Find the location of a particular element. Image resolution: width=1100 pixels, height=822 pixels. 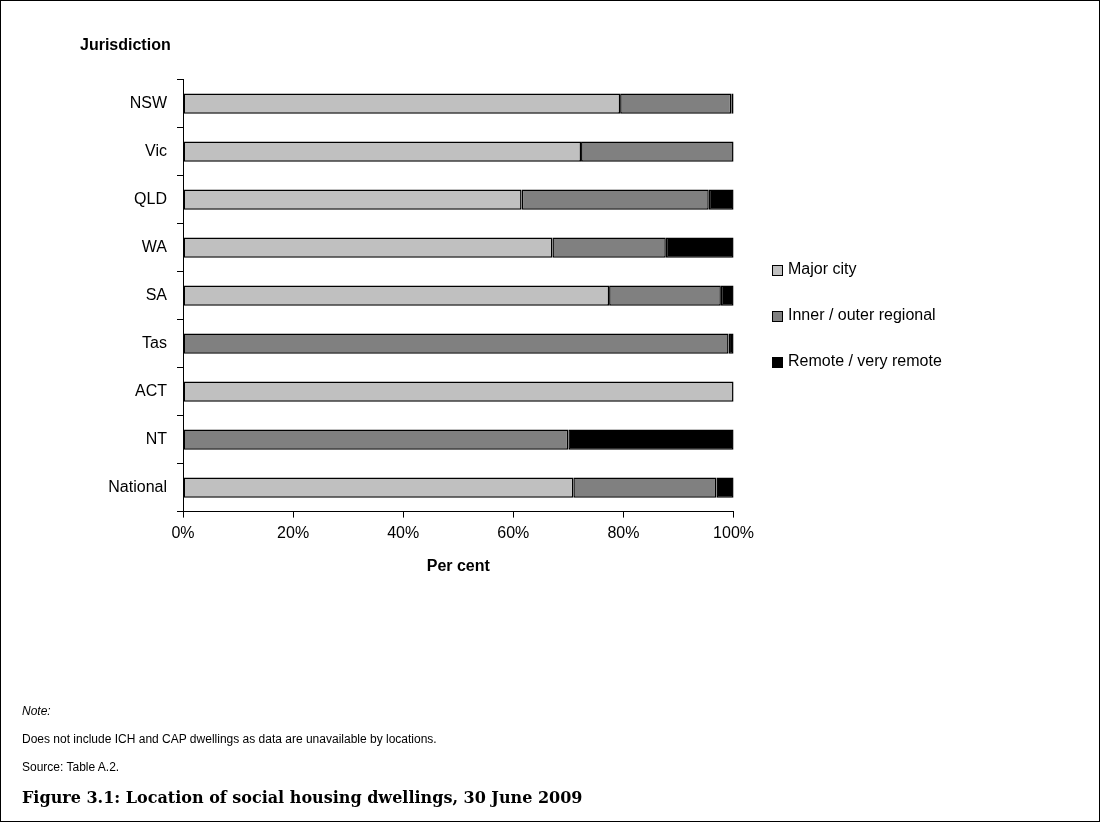

x-tick-label: 40% is located at coordinates (403, 532).